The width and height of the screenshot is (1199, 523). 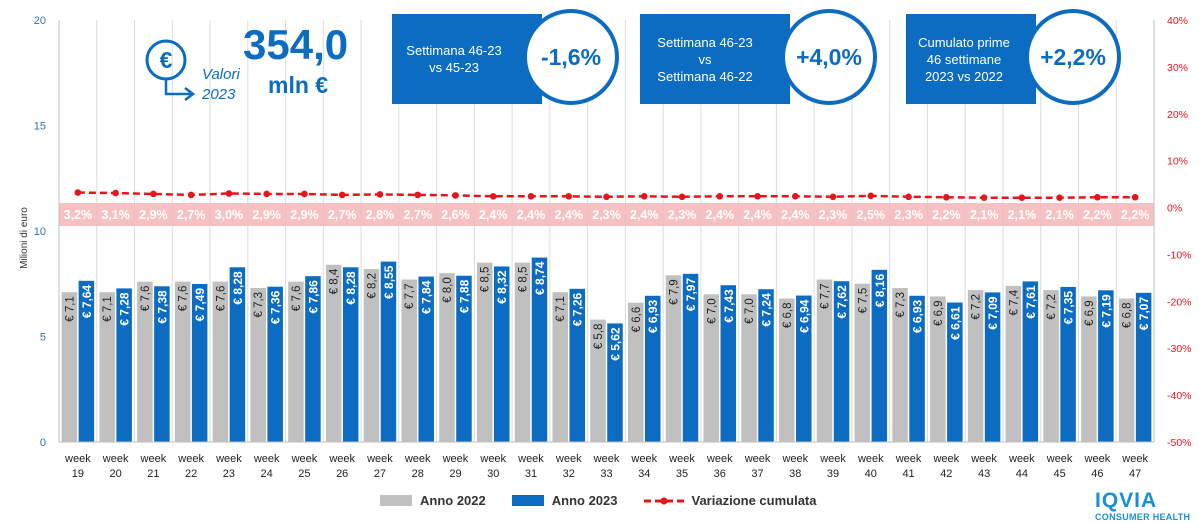 I want to click on data-label-2023: € 7,24, so click(x=767, y=310).